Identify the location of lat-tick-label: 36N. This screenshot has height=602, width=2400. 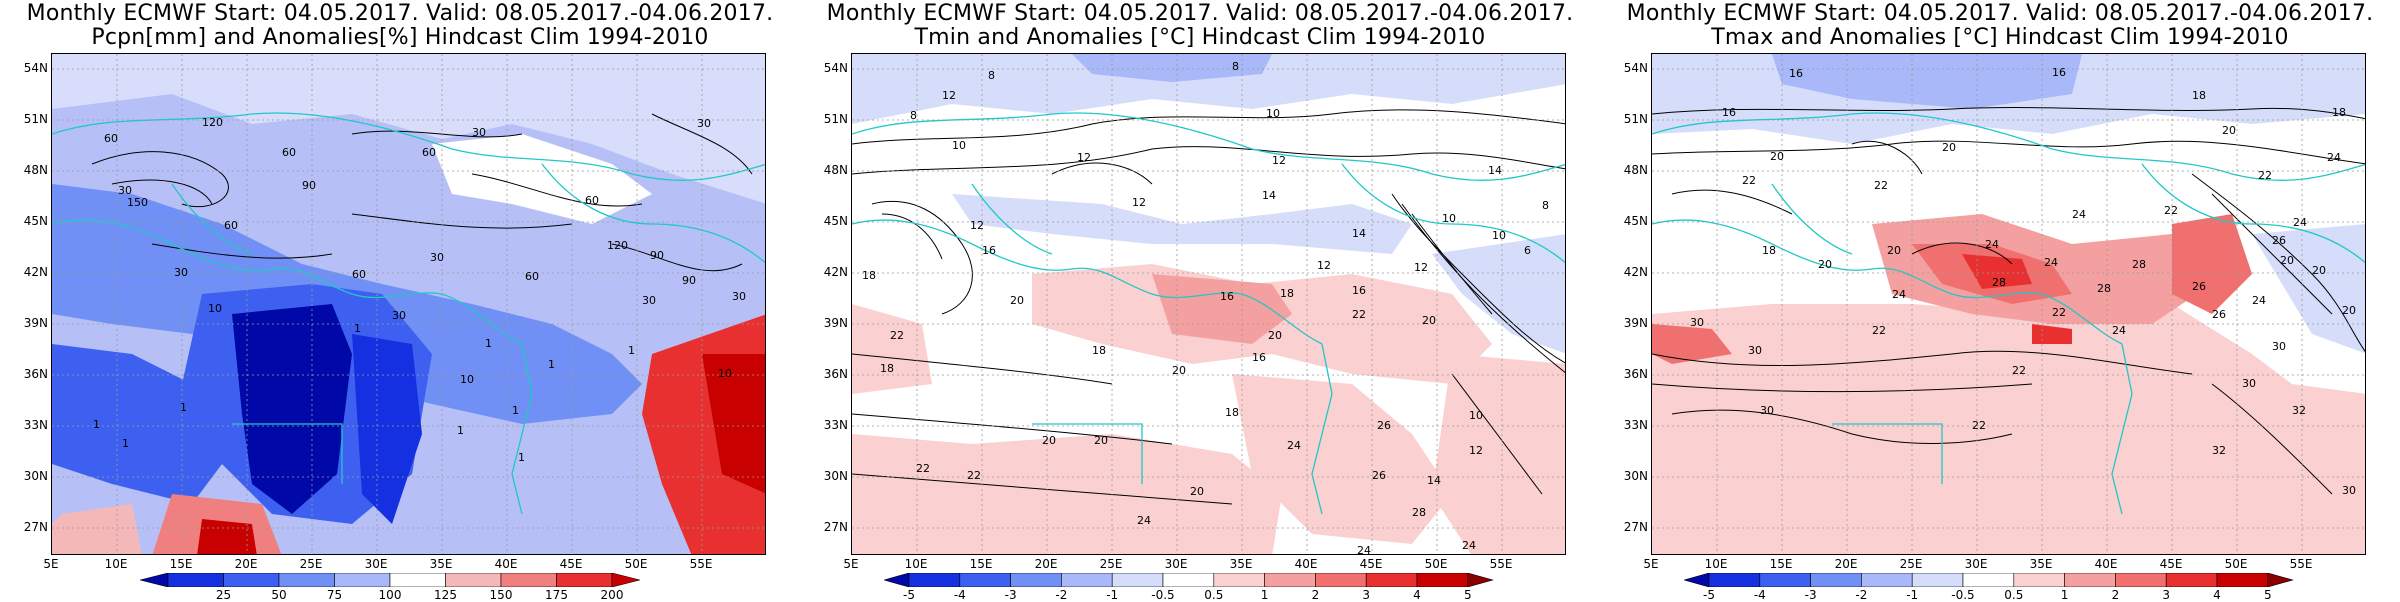
(35, 374).